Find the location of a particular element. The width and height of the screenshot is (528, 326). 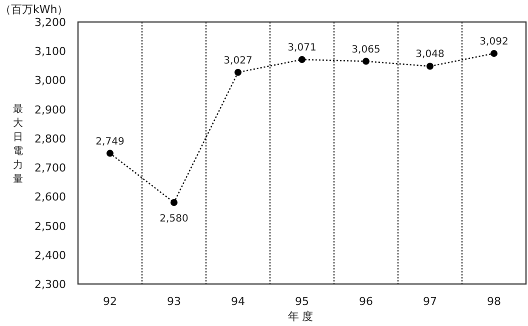

x-tick-label: 97 is located at coordinates (430, 301).